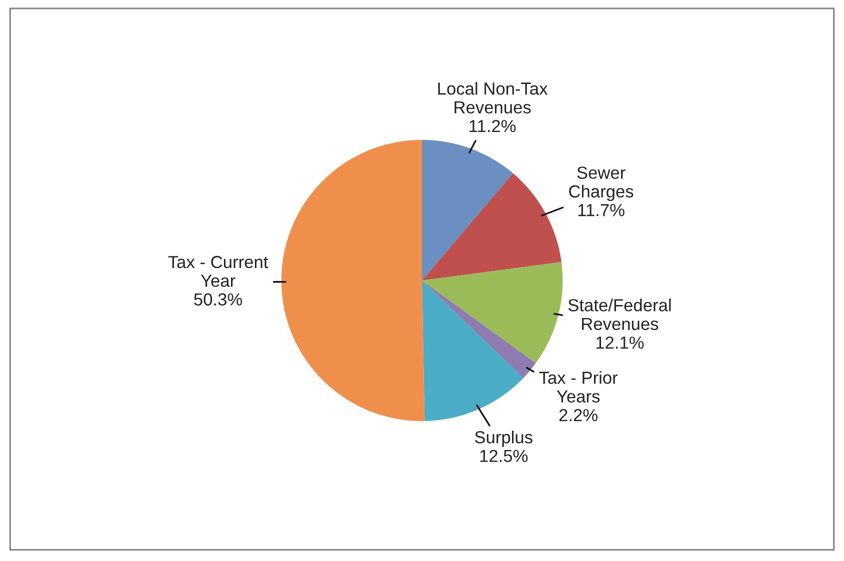  Describe the element at coordinates (578, 387) in the screenshot. I see `slice-label: Tax - Prior Years` at that location.